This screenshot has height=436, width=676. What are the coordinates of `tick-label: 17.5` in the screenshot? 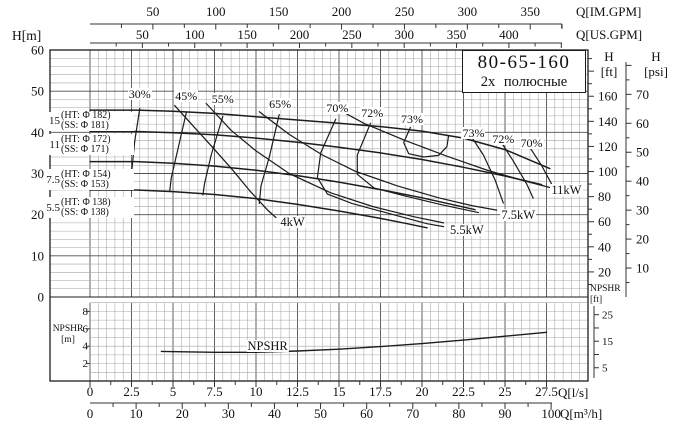 It's located at (380, 391).